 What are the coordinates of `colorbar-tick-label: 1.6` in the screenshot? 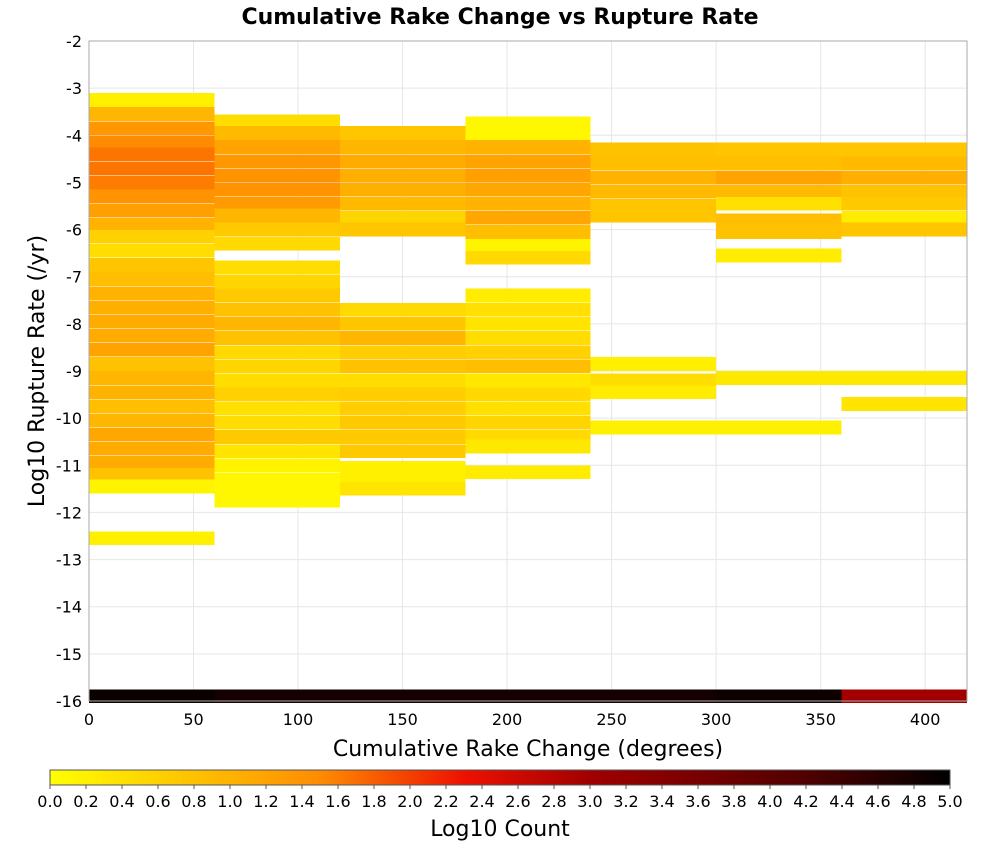 It's located at (337, 801).